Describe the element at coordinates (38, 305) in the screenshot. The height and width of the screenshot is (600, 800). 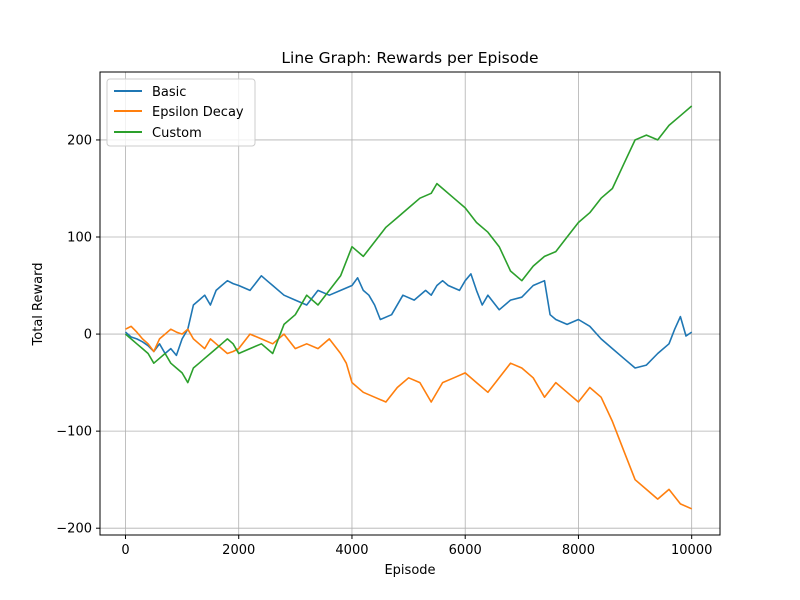
I see `y-axis-label: Total Reward` at that location.